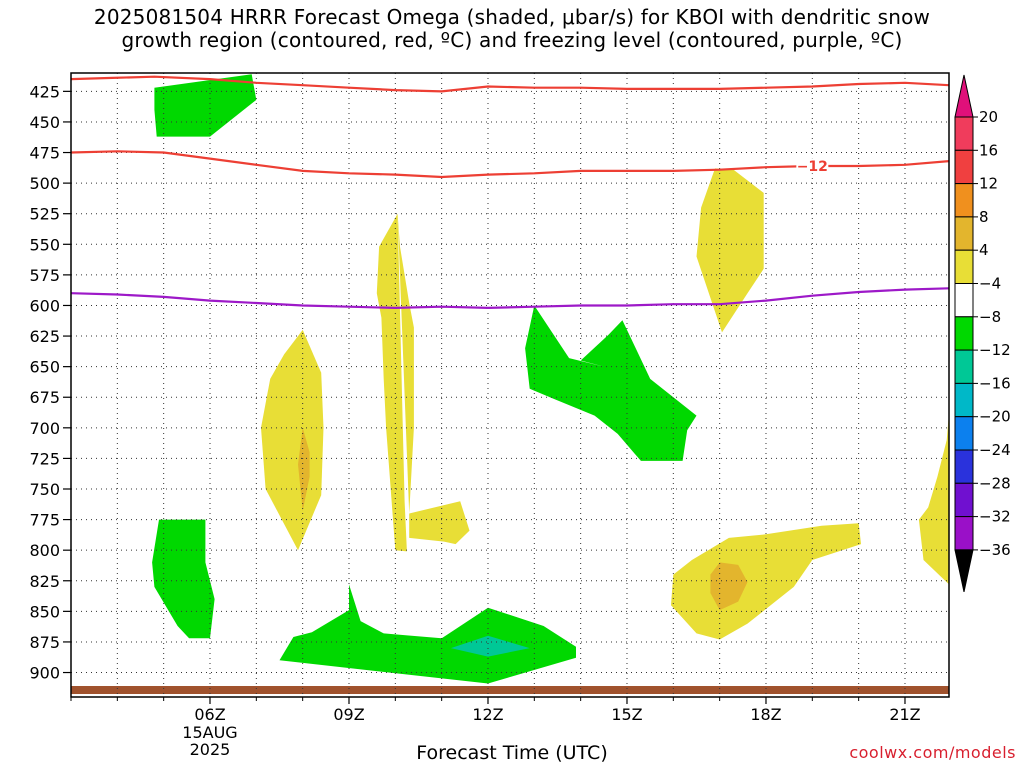 Image resolution: width=1024 pixels, height=768 pixels. I want to click on colorbar-label-5: −4, so click(990, 284).